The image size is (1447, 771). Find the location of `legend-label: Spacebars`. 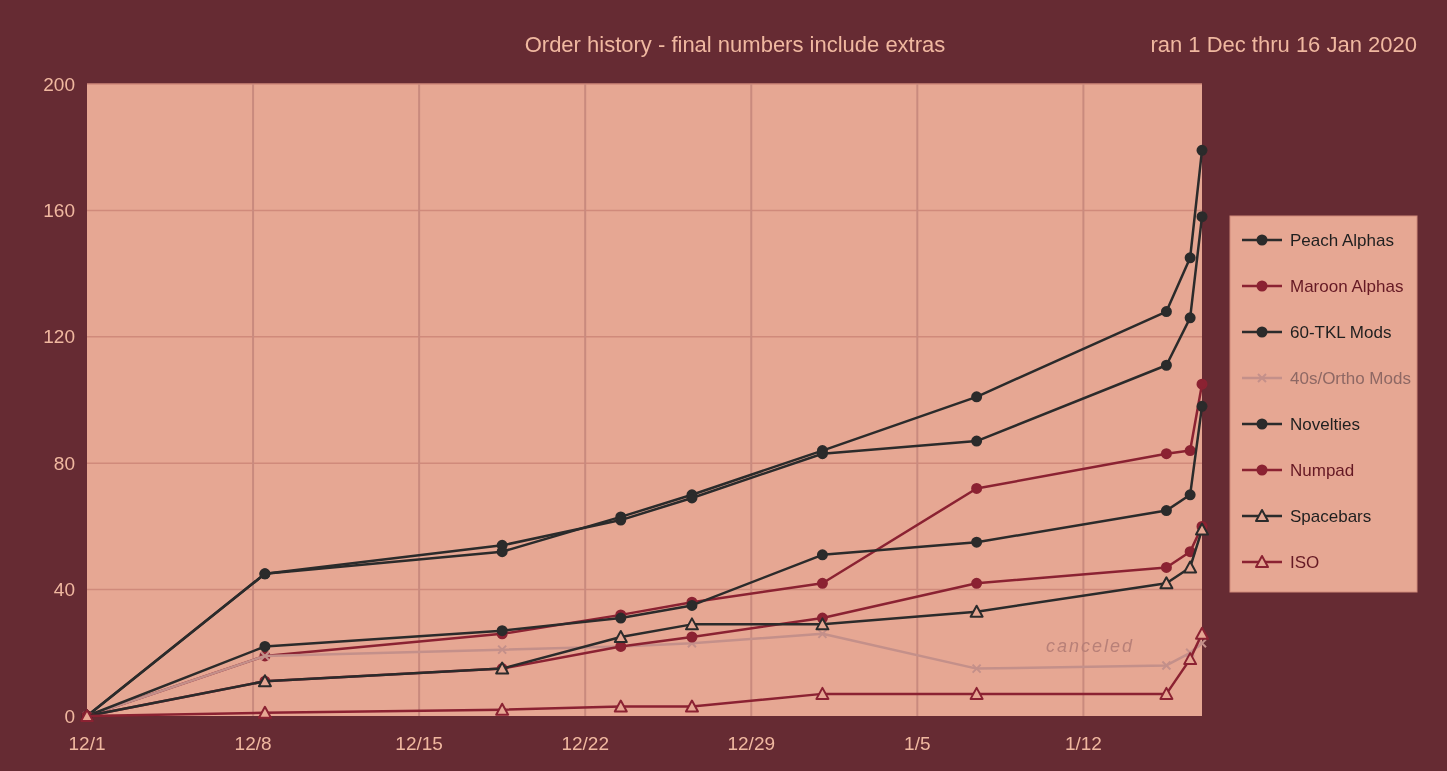

legend-label: Spacebars is located at coordinates (1331, 516).